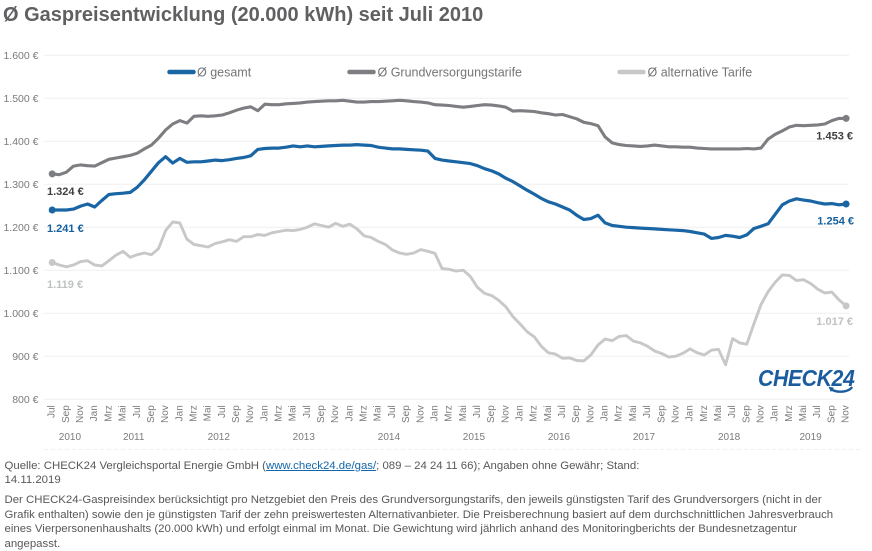  Describe the element at coordinates (729, 437) in the screenshot. I see `svg-text: 2018` at that location.